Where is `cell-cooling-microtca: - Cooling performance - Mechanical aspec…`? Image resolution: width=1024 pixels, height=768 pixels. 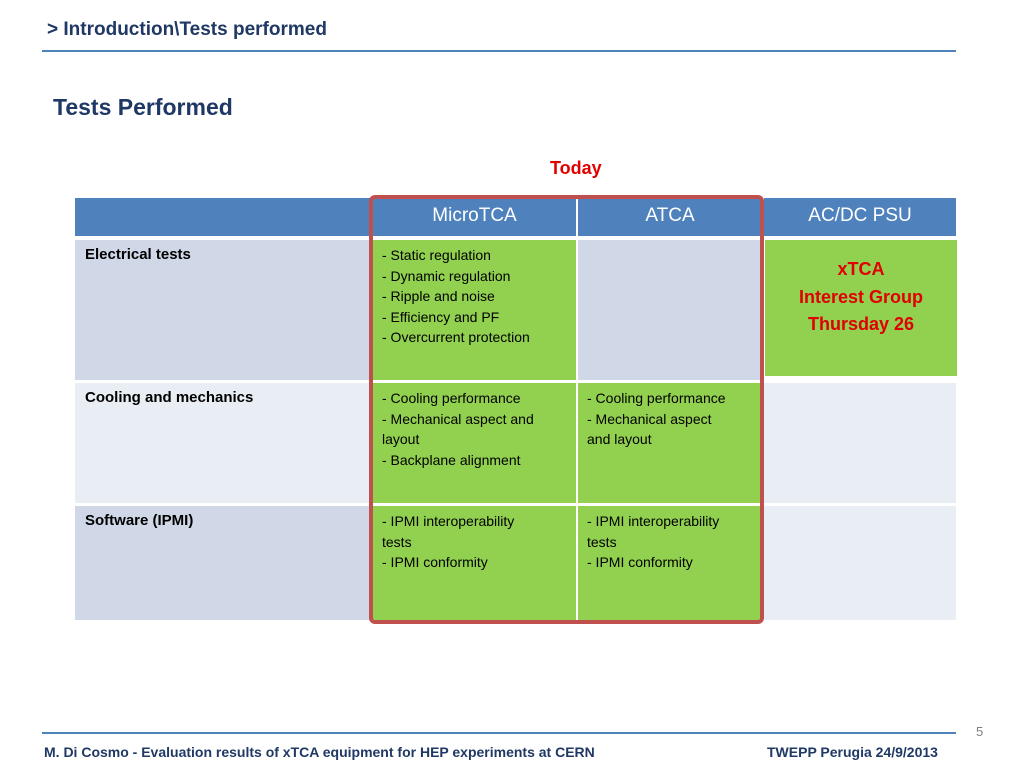
cell-cooling-microtca: - Cooling performance - Mechanical aspec… is located at coordinates (474, 443).